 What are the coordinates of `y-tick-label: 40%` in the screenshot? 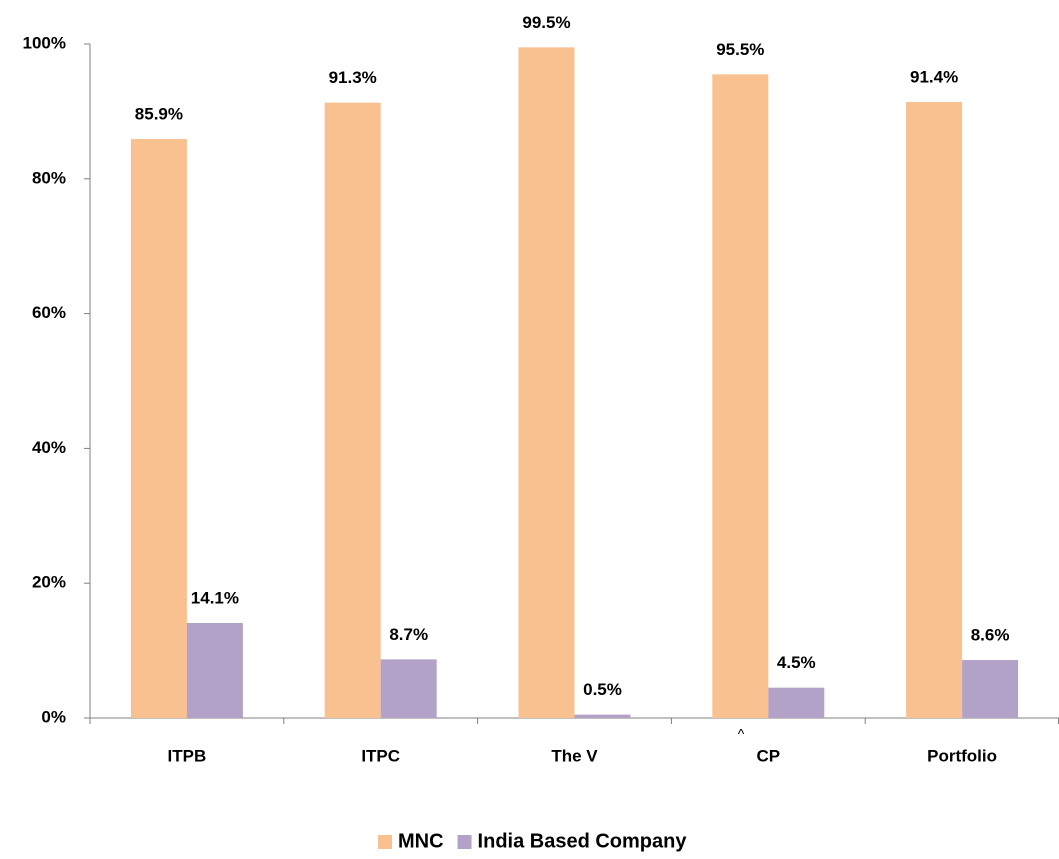 It's located at (49, 447).